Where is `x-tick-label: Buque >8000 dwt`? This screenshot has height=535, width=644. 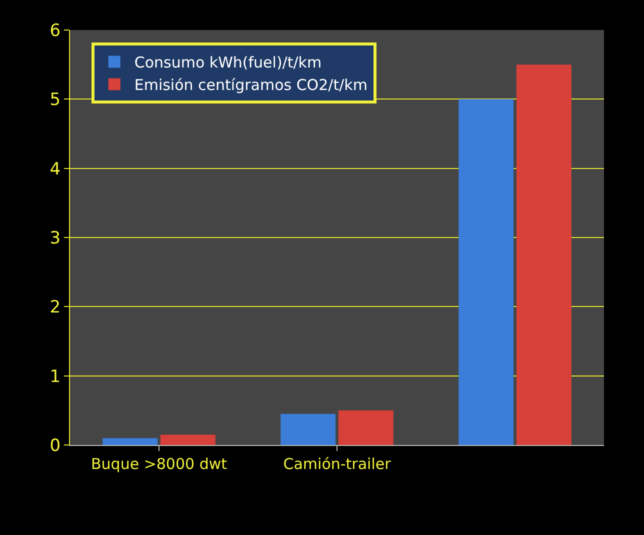 x-tick-label: Buque >8000 dwt is located at coordinates (159, 464).